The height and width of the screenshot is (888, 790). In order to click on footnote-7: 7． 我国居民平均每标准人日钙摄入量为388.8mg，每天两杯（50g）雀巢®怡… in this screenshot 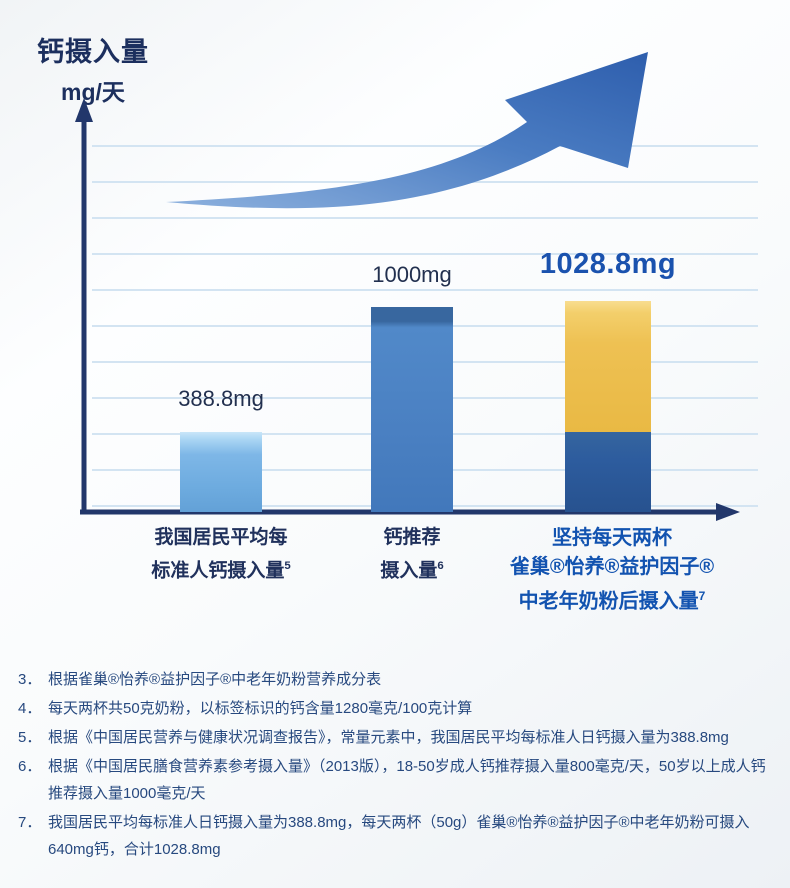, I will do `click(397, 836)`.